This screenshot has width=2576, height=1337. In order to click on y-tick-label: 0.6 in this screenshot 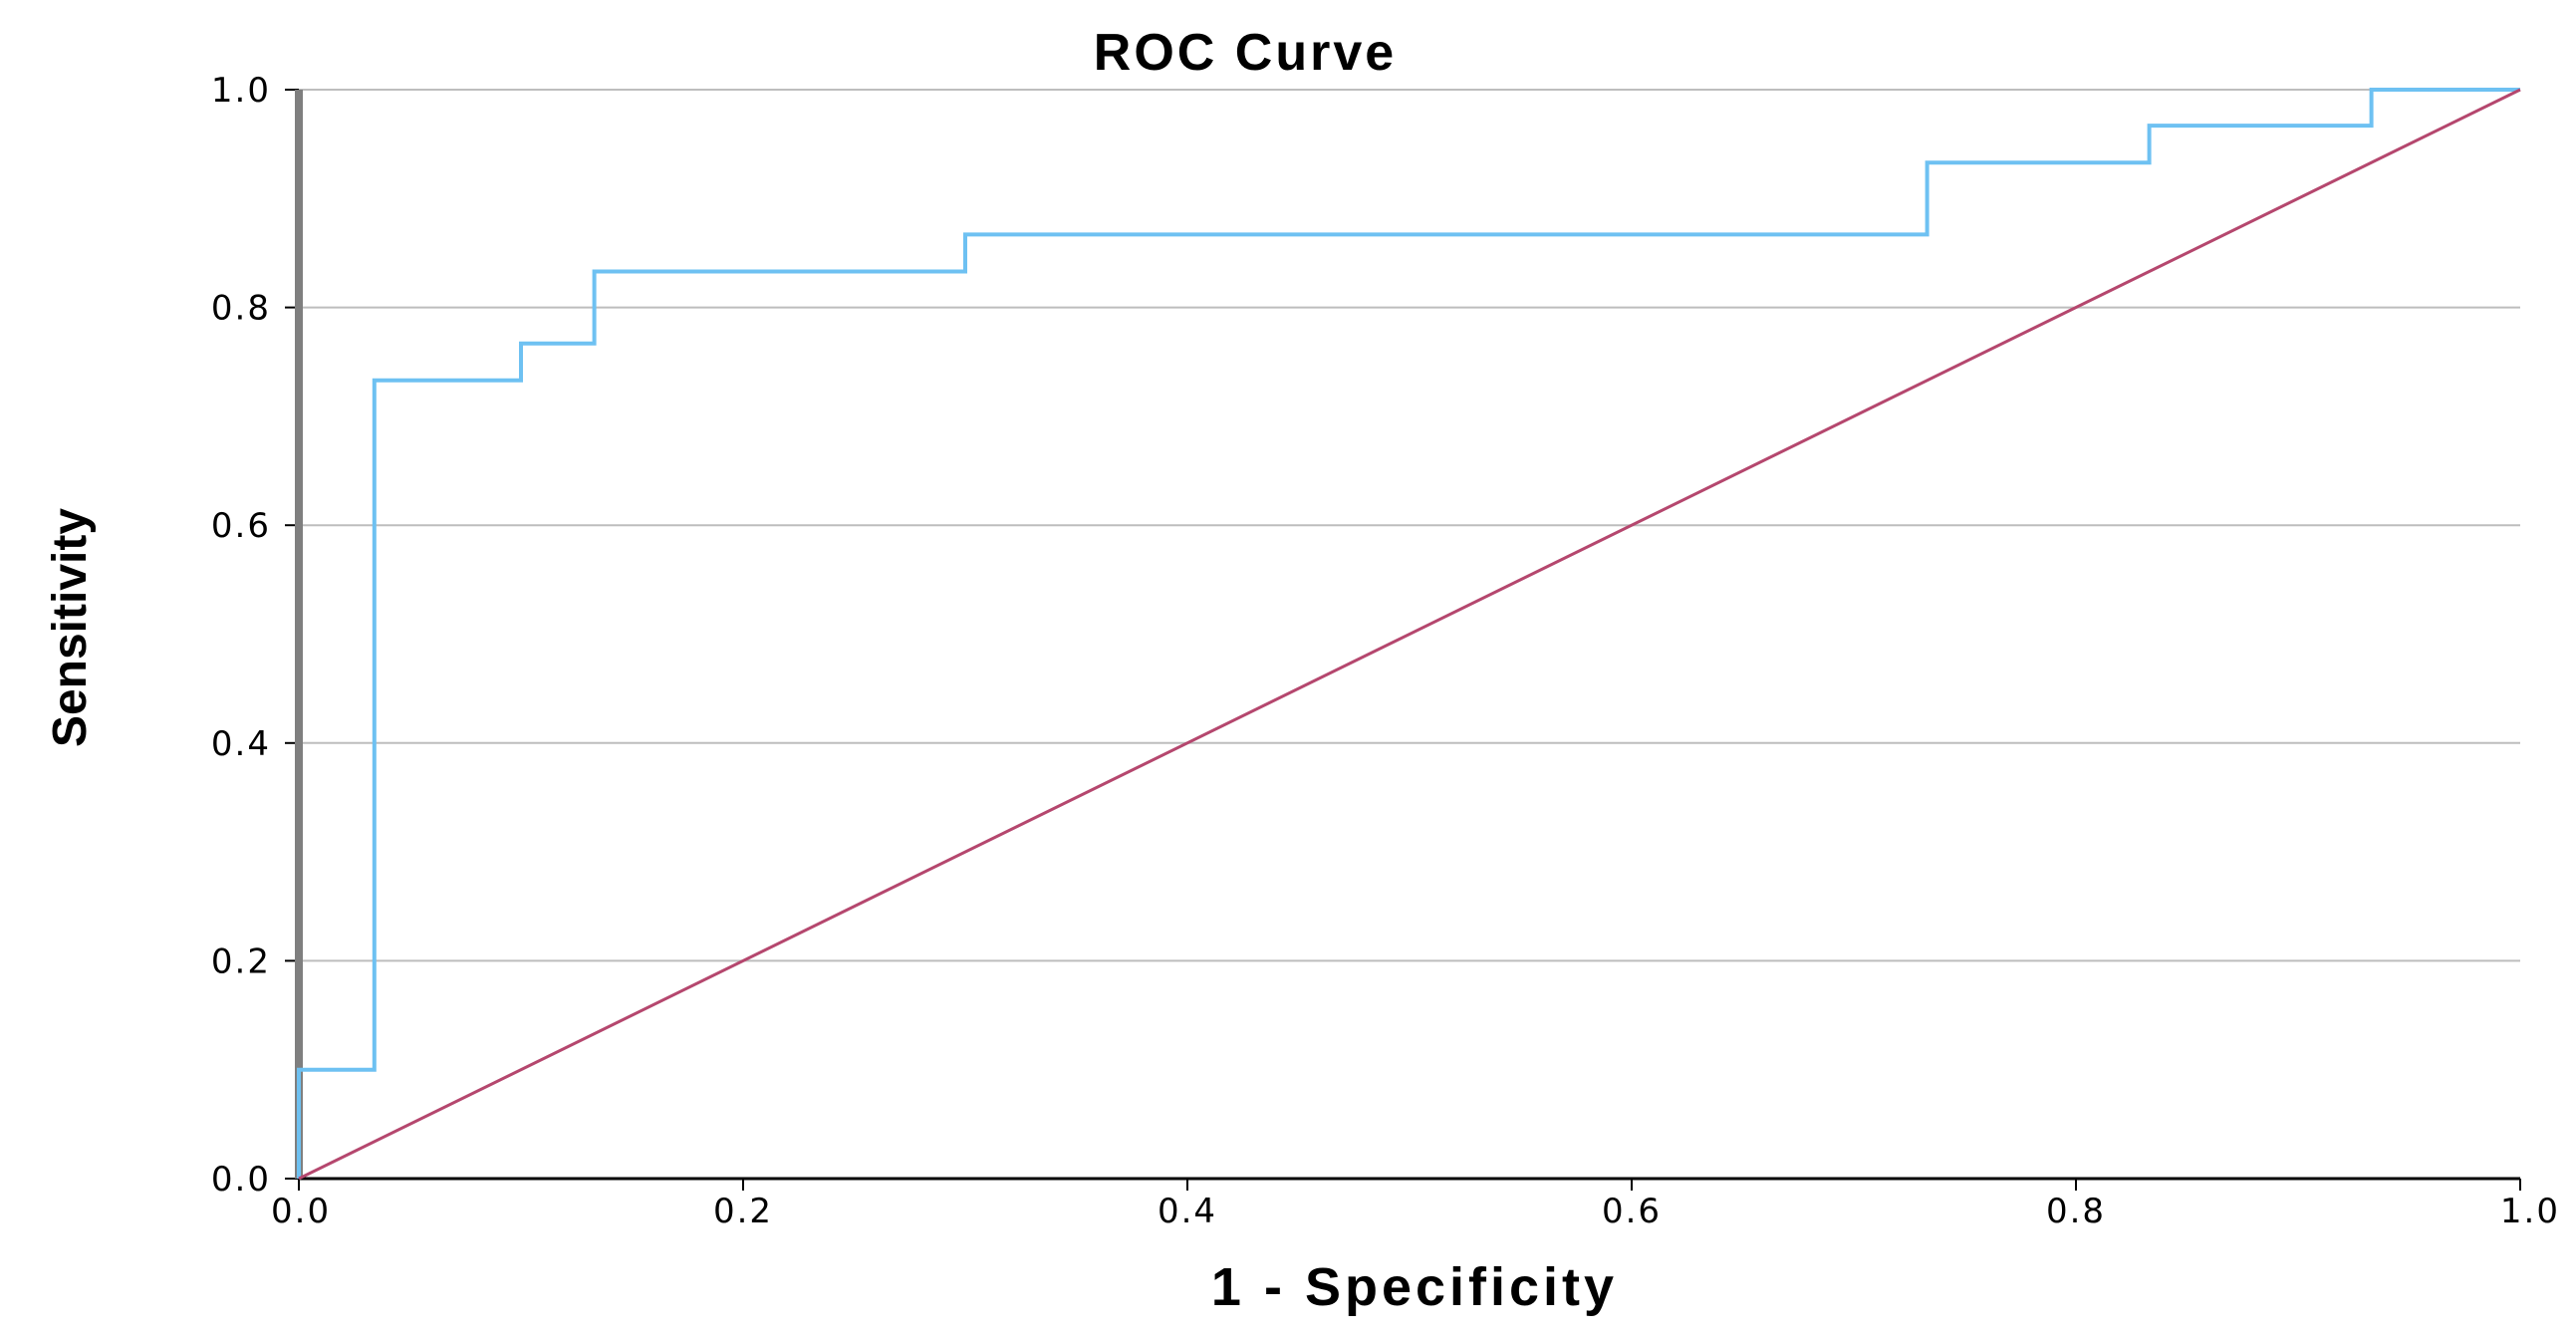, I will do `click(241, 526)`.